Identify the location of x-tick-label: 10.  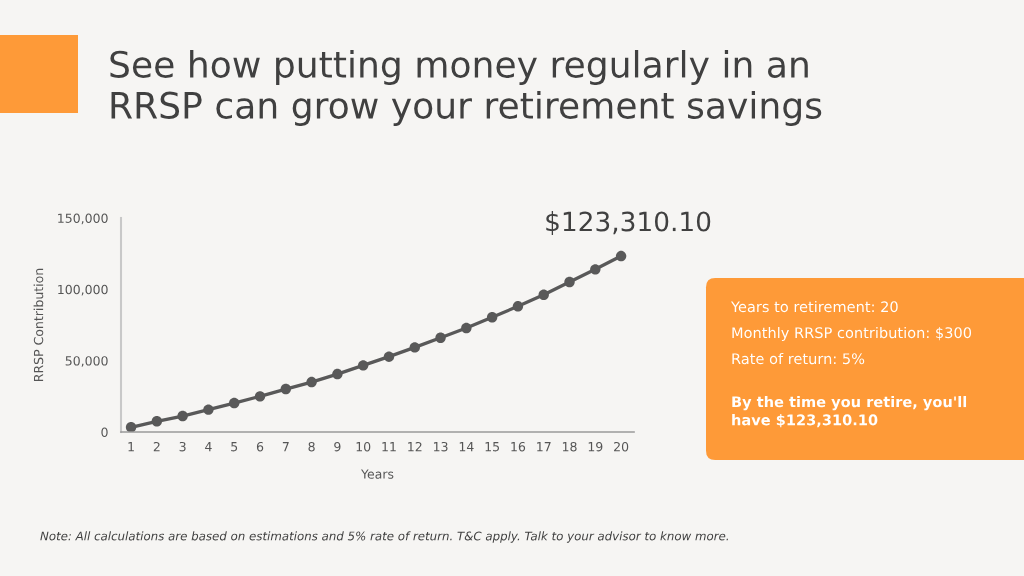
(363, 446).